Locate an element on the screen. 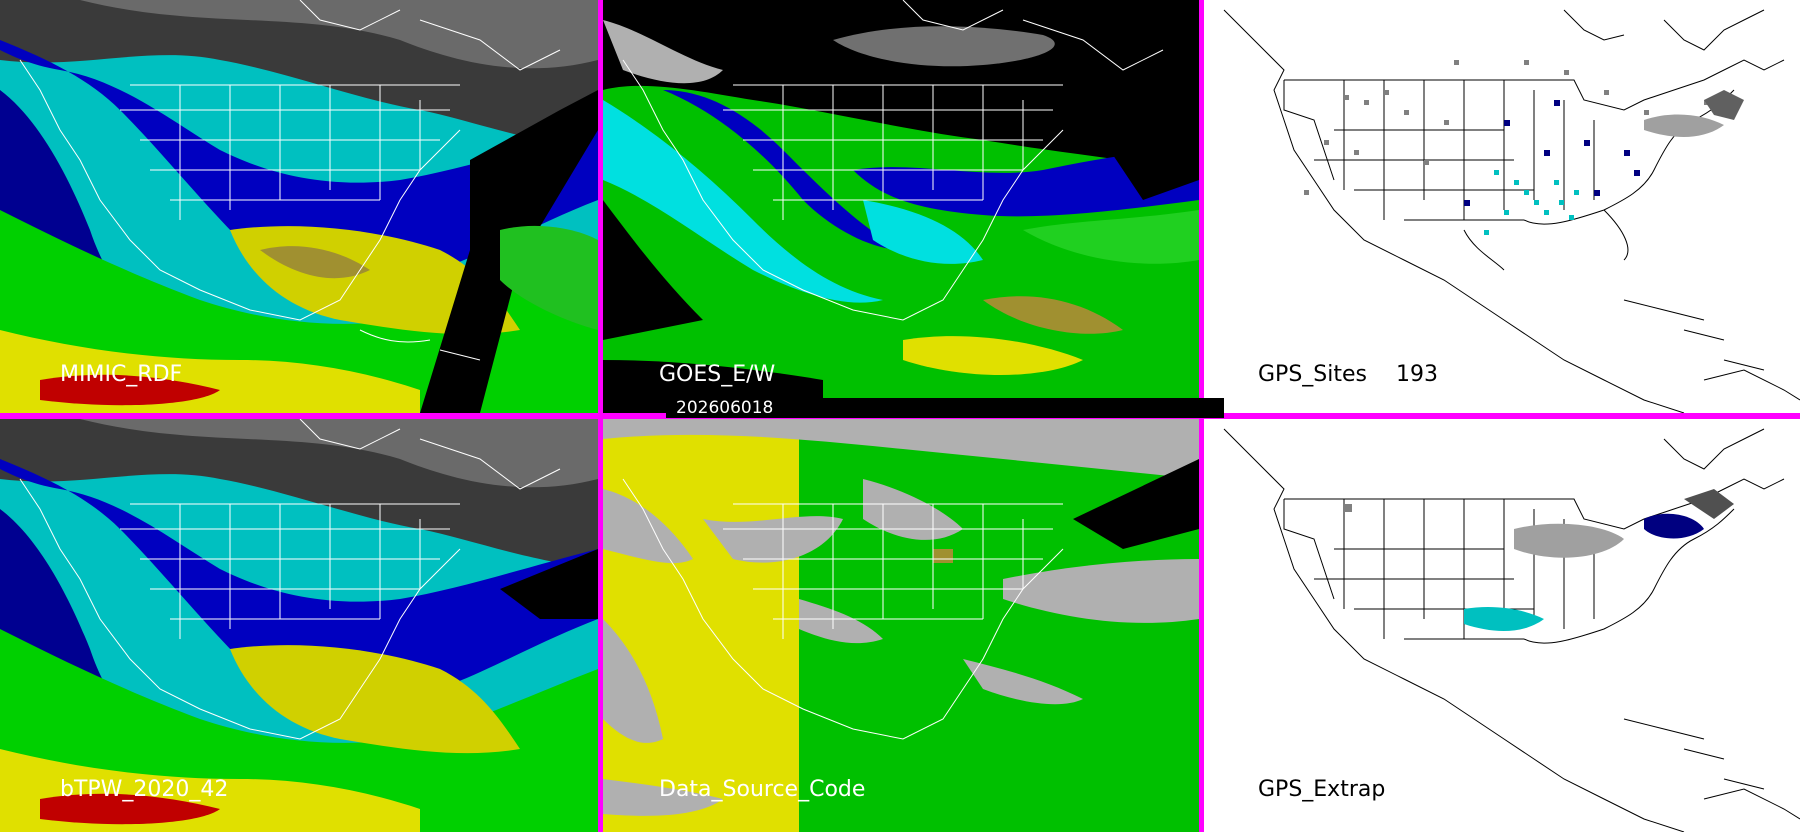 Image resolution: width=1800 pixels, height=832 pixels. goes-label: GOES_E/W is located at coordinates (717, 374).